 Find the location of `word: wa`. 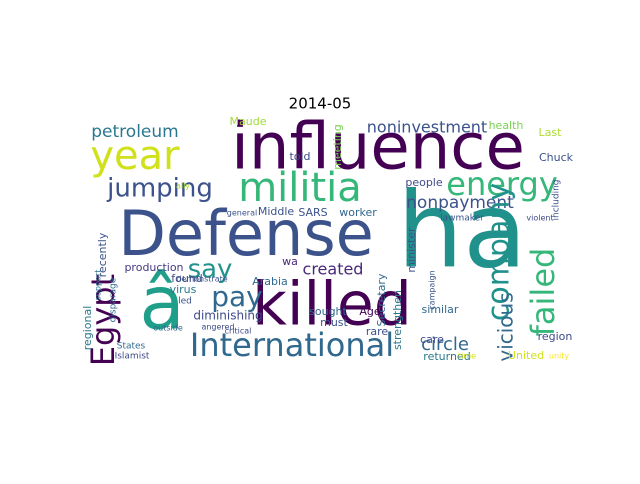

word: wa is located at coordinates (290, 261).